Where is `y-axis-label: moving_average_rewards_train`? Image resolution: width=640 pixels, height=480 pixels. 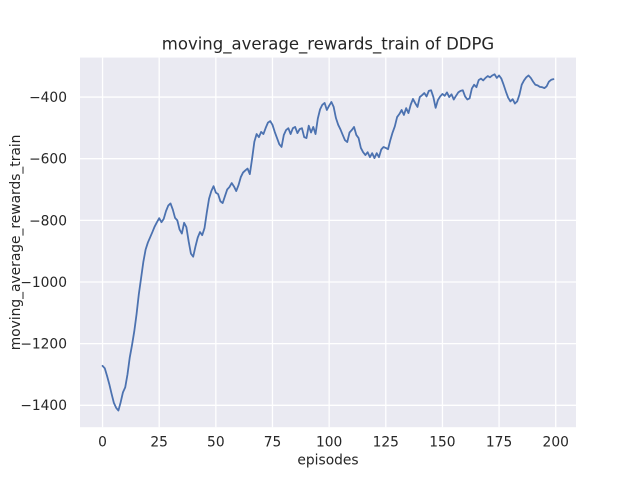 y-axis-label: moving_average_rewards_train is located at coordinates (16, 243).